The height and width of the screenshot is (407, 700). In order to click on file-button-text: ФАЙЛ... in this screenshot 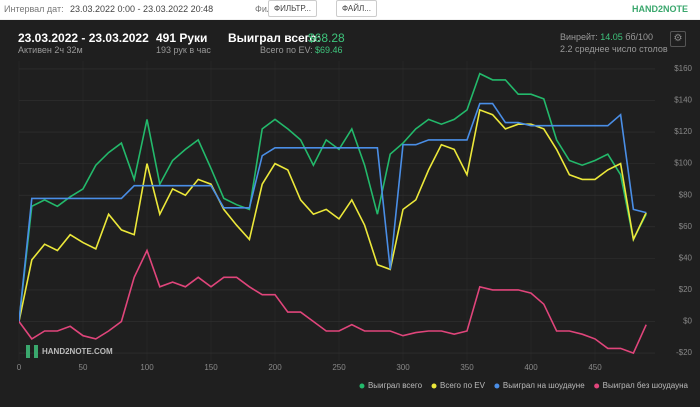, I will do `click(356, 8)`.